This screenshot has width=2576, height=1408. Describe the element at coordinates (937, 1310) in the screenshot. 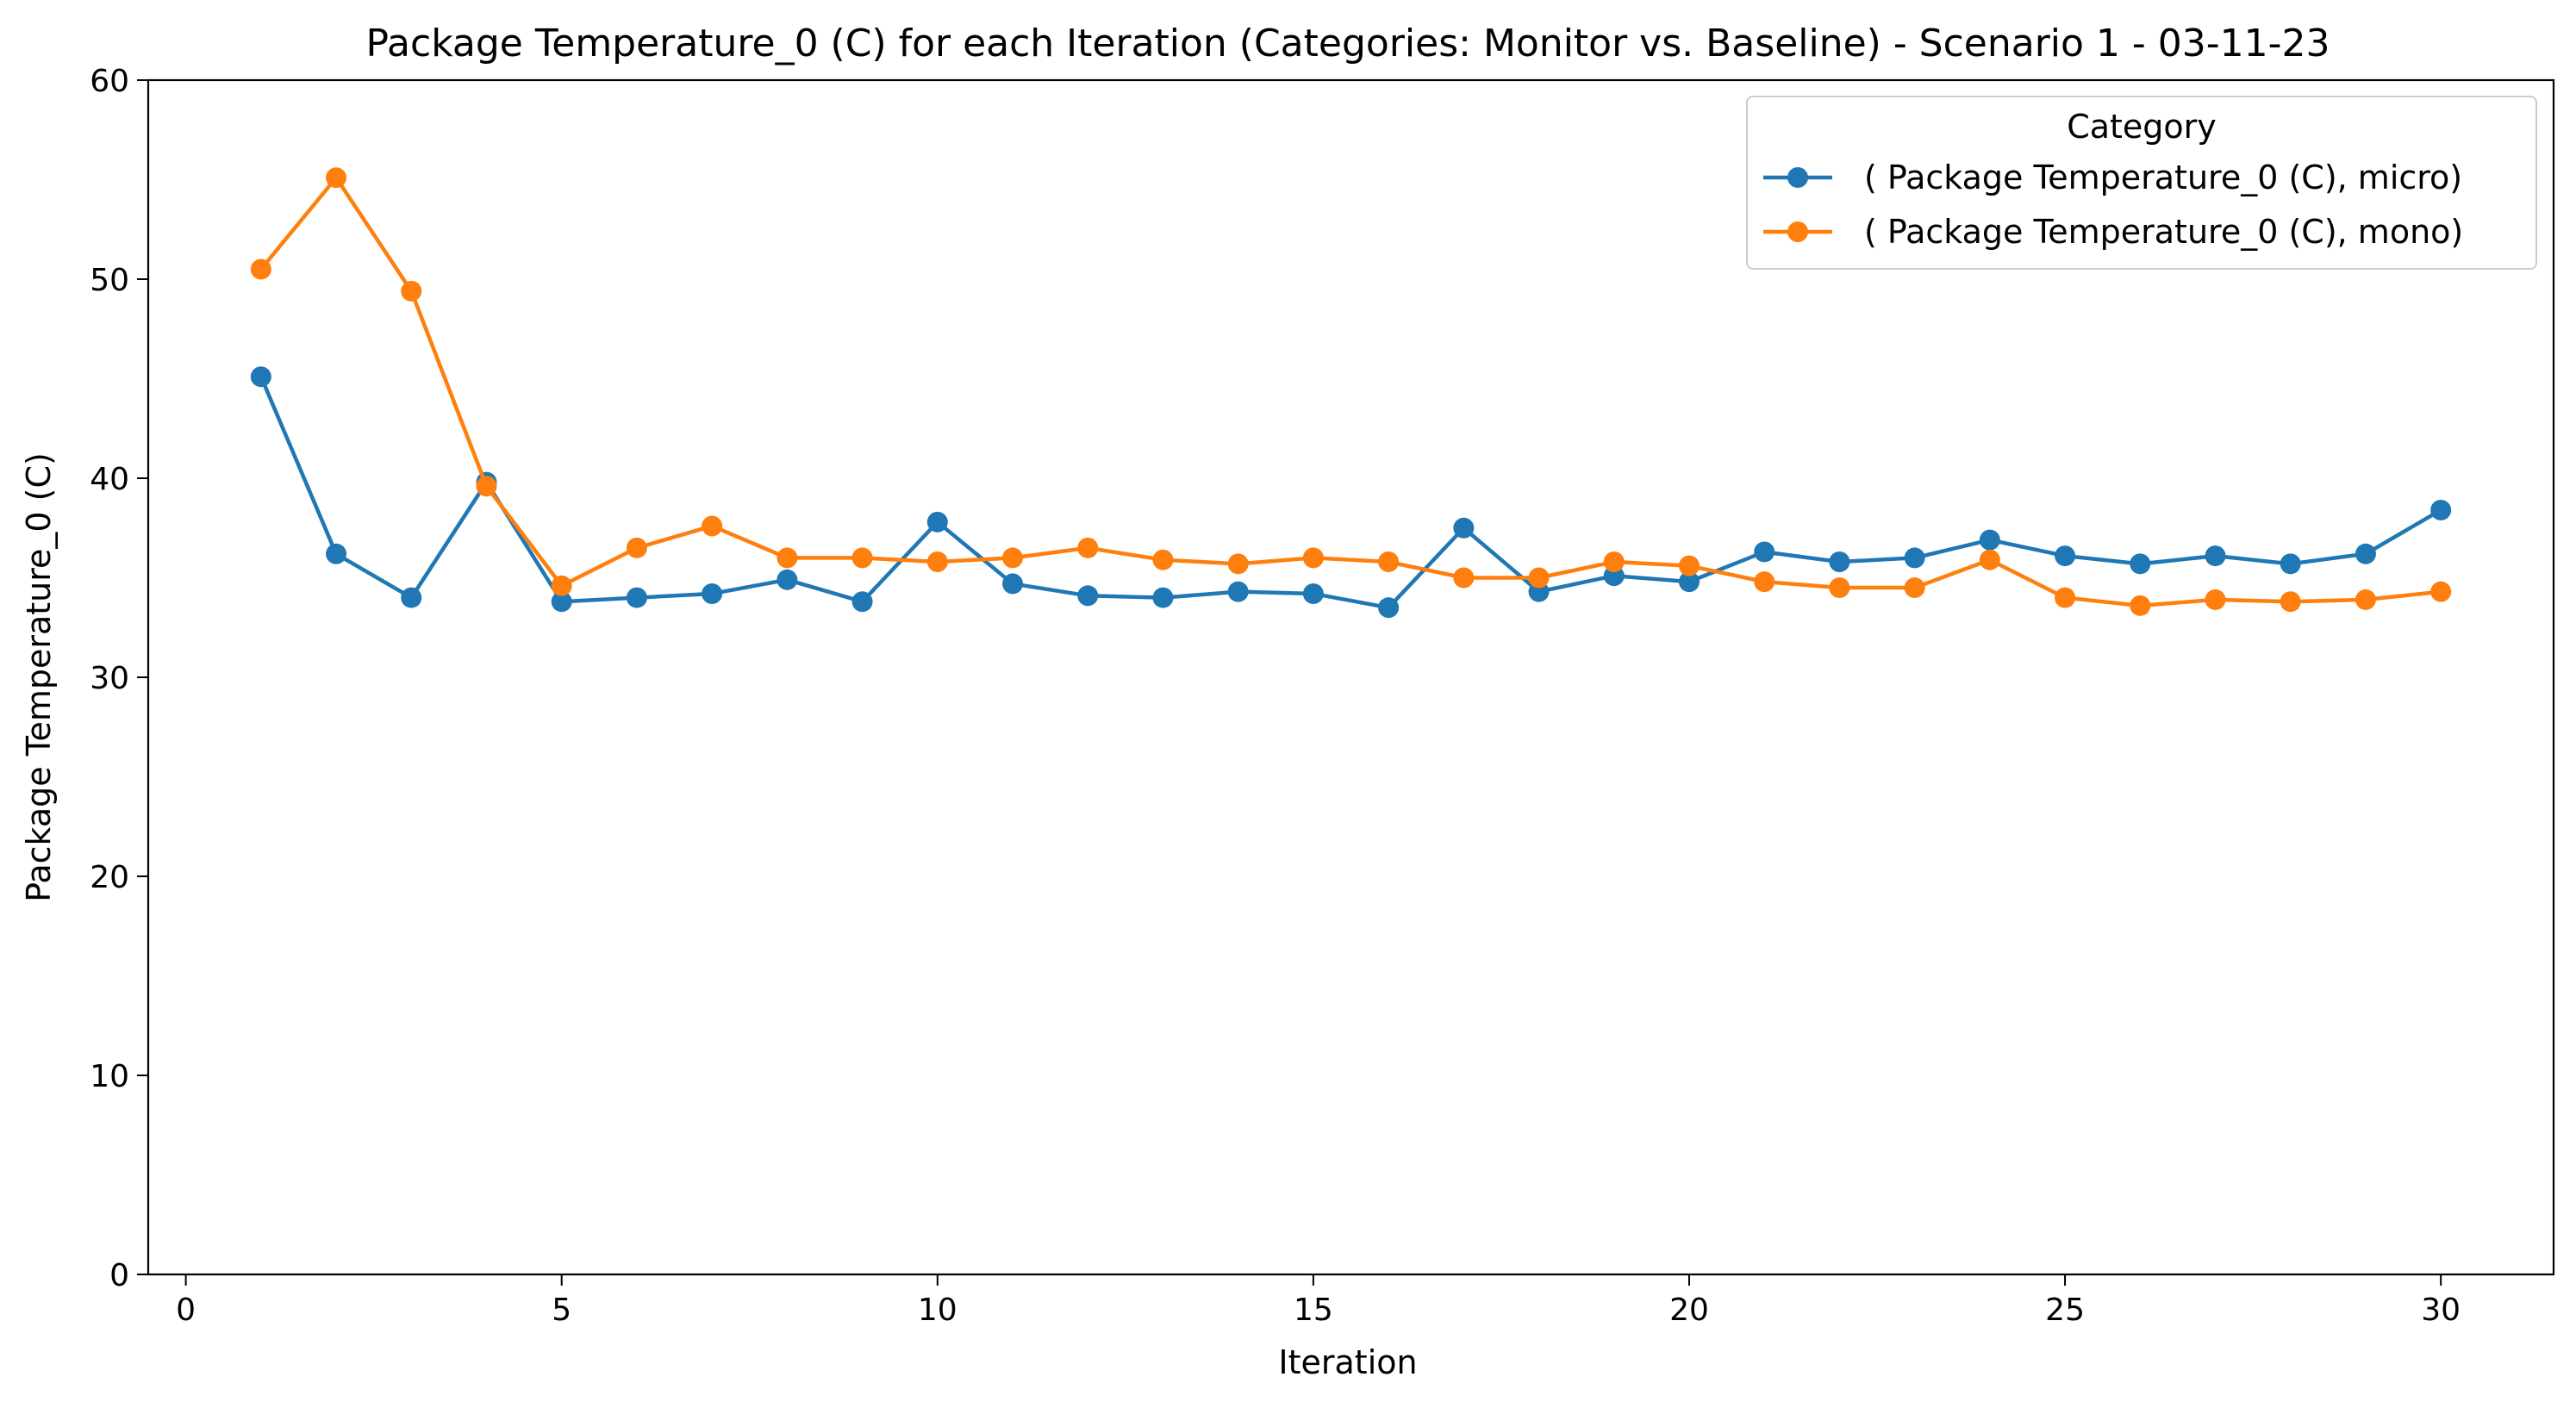

I see `x-tick-label: 10` at that location.